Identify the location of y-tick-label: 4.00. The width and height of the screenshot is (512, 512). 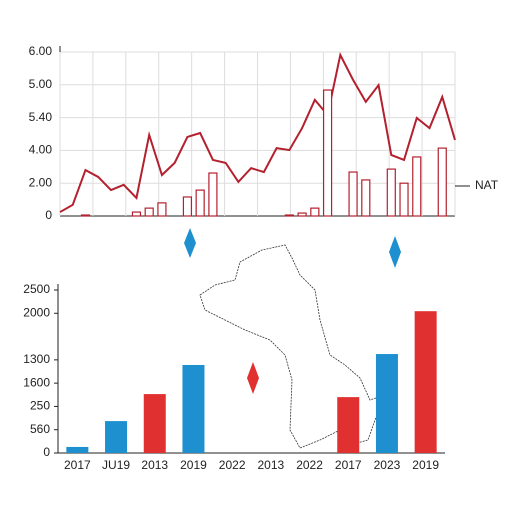
(41, 150).